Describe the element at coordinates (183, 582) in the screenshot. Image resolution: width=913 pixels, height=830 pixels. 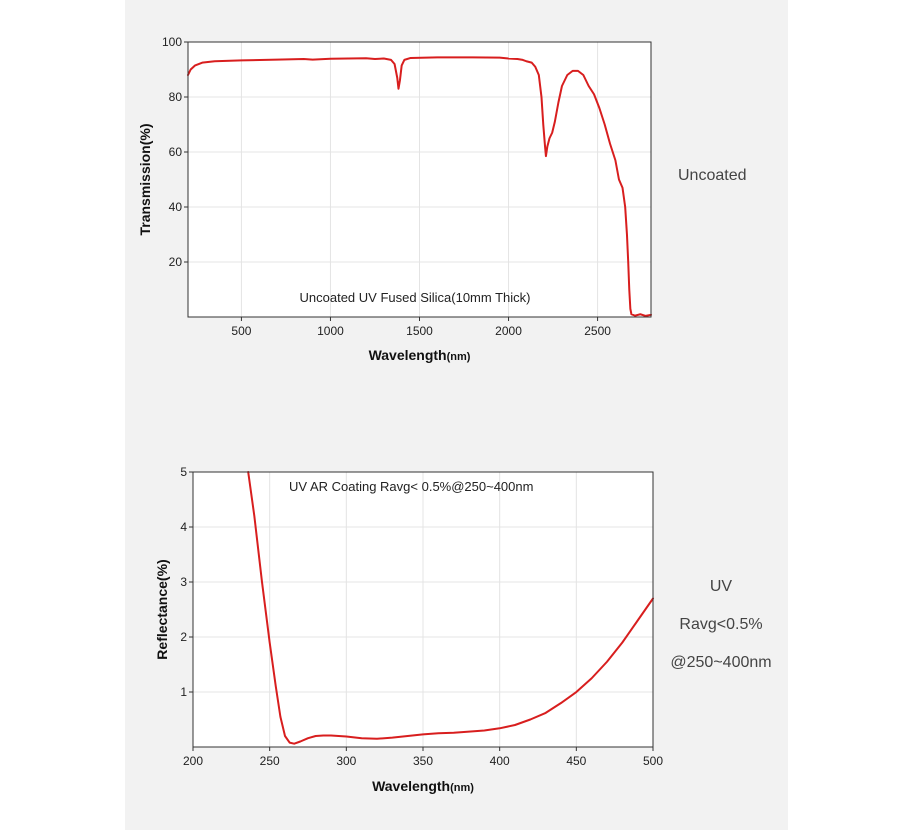
I see `y-tick-label: 3` at that location.